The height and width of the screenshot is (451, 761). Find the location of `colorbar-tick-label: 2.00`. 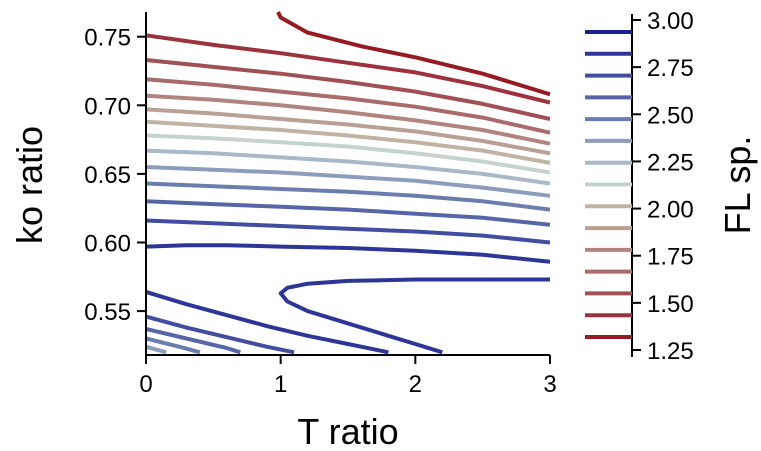

colorbar-tick-label: 2.00 is located at coordinates (670, 210).